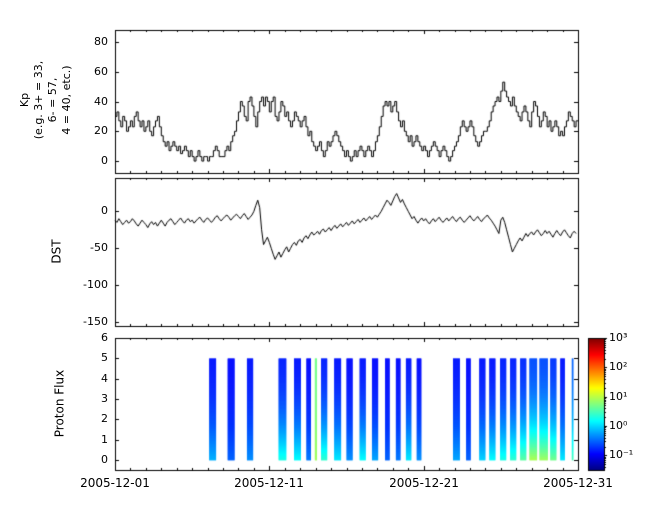  Describe the element at coordinates (618, 396) in the screenshot. I see `colorbar-tick-1e1: 10¹` at that location.